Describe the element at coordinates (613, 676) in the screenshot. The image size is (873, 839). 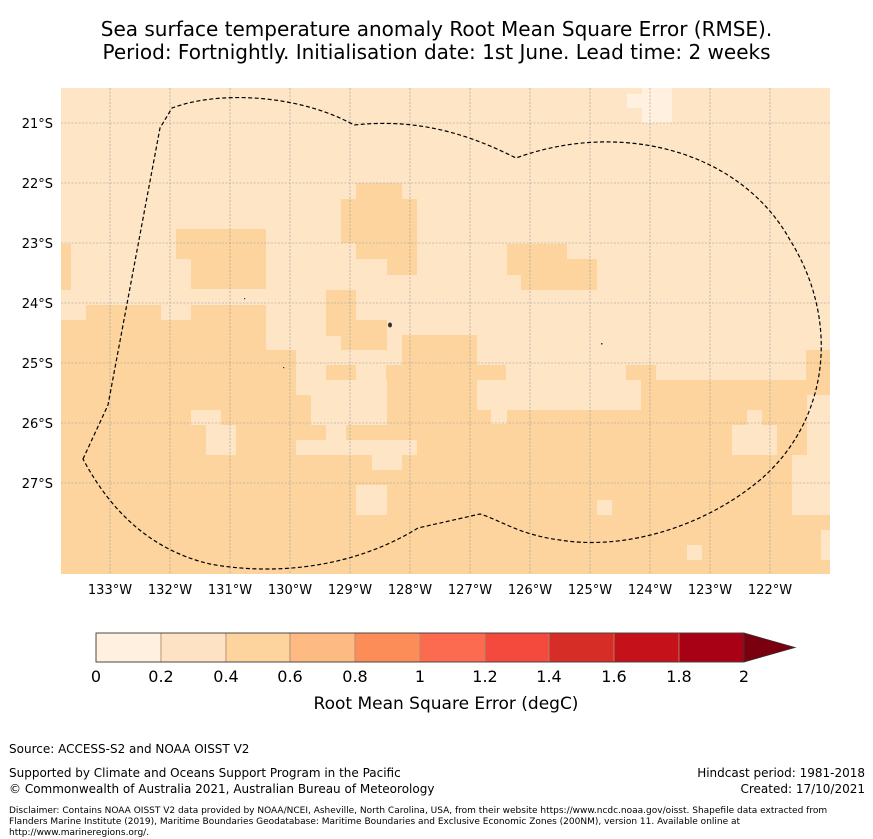
I see `colorbar-tick: 1.6` at that location.